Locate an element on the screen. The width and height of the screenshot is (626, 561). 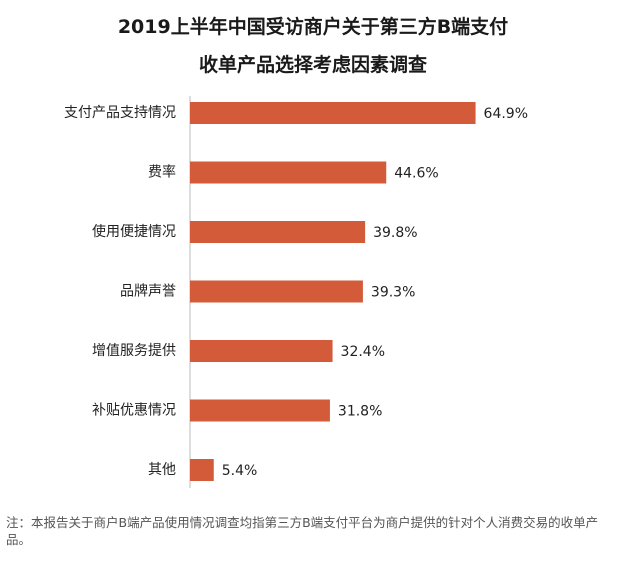
value-label: 44.6% is located at coordinates (416, 174).